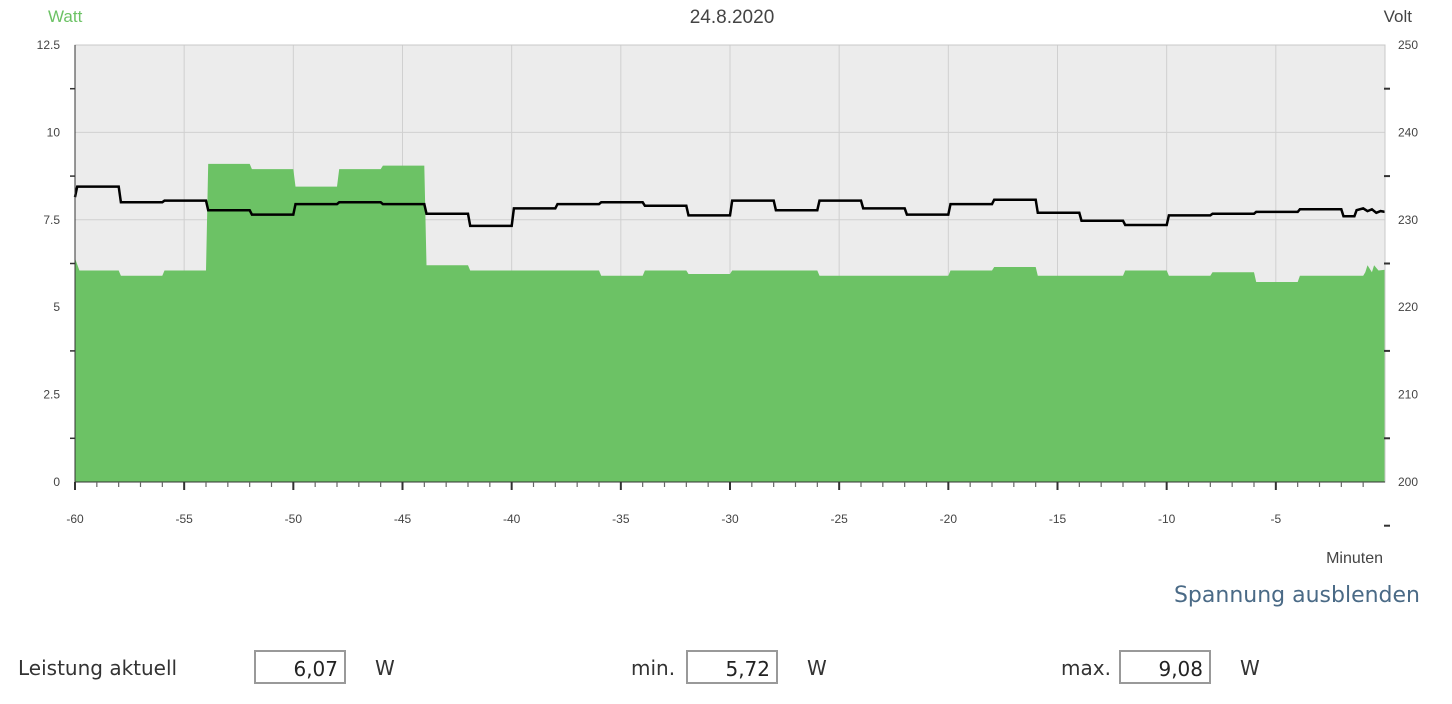  What do you see at coordinates (817, 668) in the screenshot?
I see `min-power-unit: W` at bounding box center [817, 668].